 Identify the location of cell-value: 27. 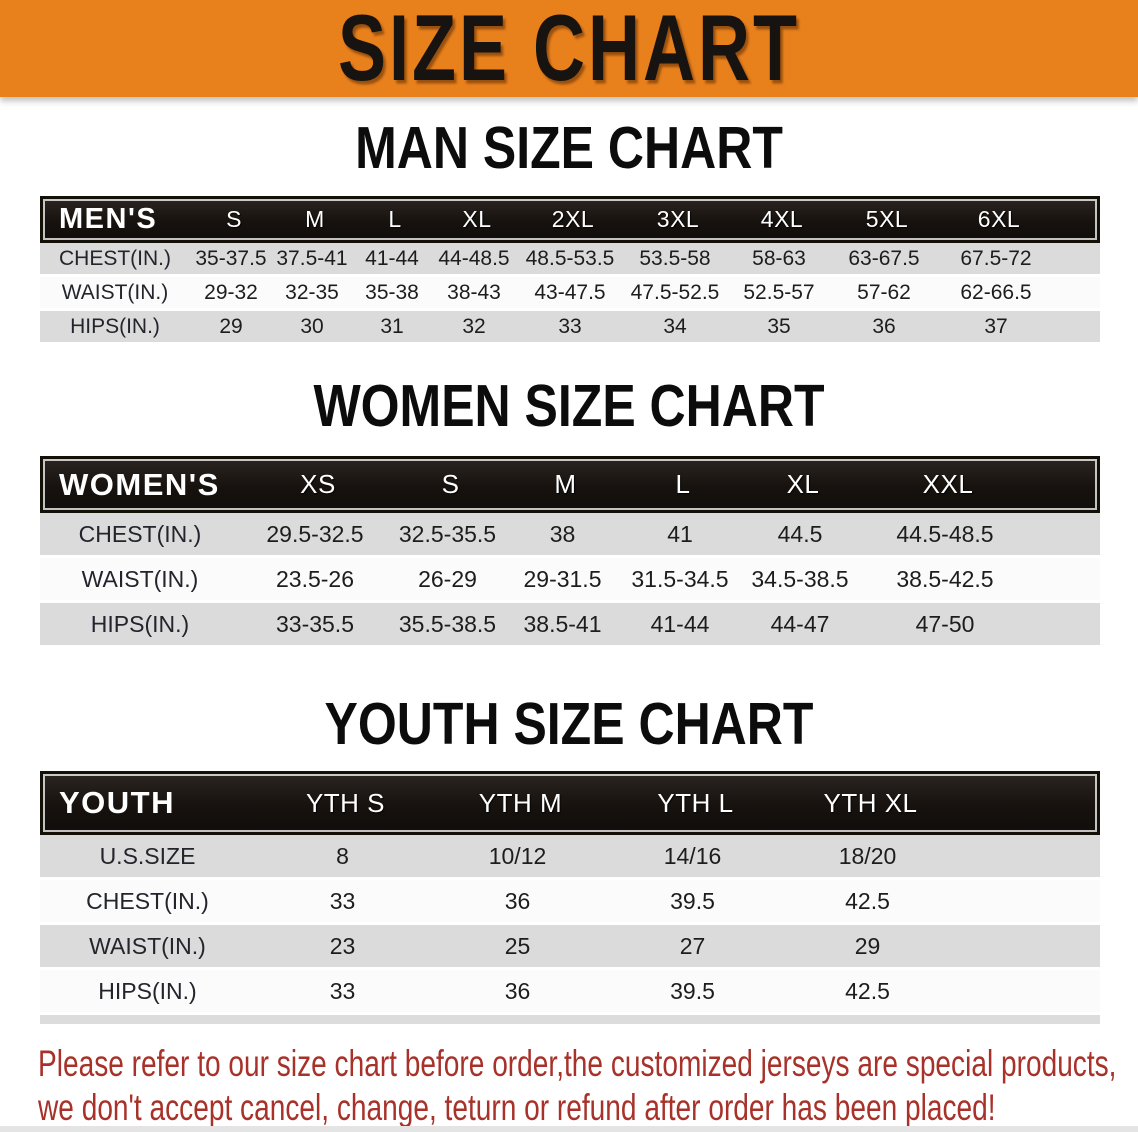
(692, 945).